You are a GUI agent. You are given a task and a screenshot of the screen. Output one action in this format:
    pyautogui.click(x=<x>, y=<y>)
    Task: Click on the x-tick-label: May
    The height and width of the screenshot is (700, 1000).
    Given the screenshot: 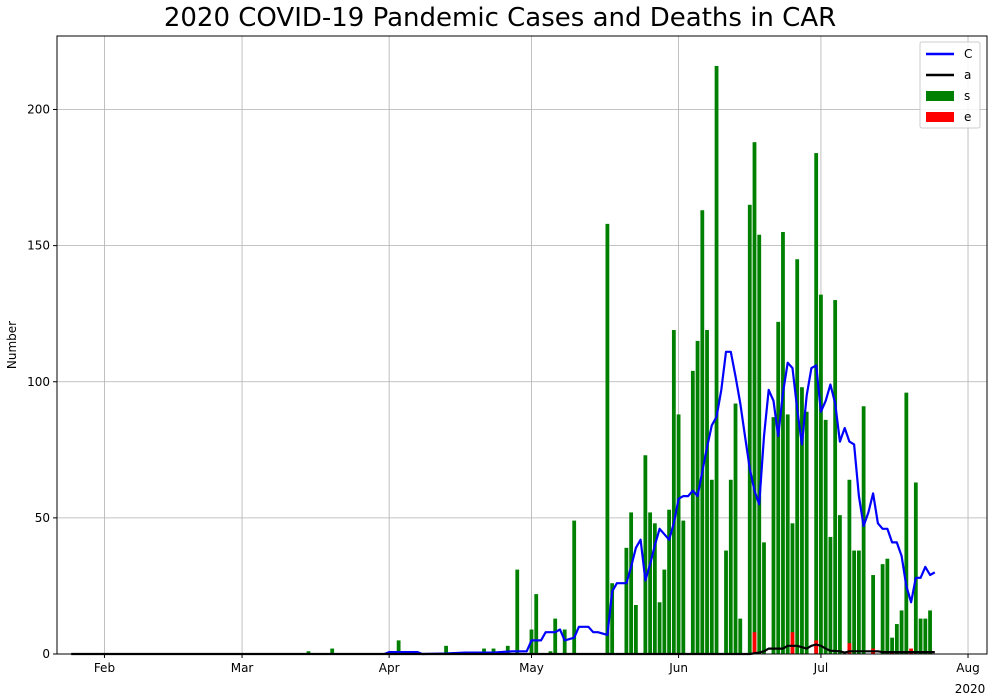 What is the action you would take?
    pyautogui.click(x=531, y=668)
    